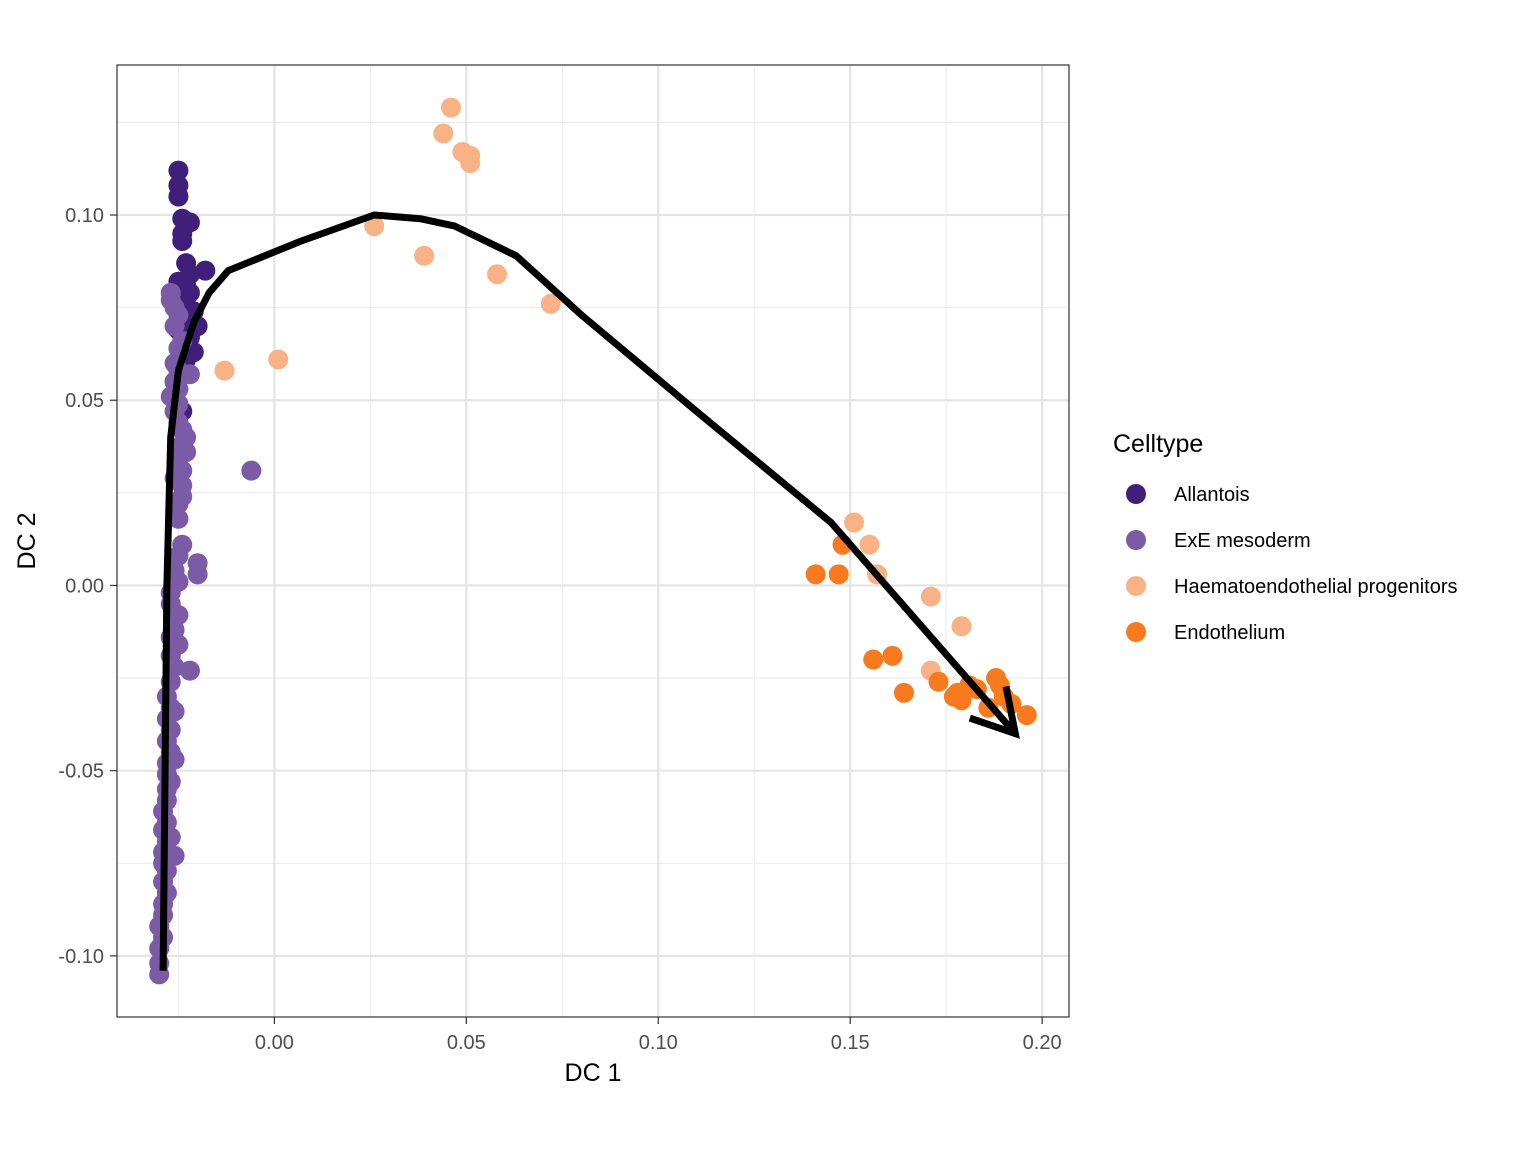 Image resolution: width=1536 pixels, height=1152 pixels. What do you see at coordinates (274, 1043) in the screenshot?
I see `x-tick-label: 0.00` at bounding box center [274, 1043].